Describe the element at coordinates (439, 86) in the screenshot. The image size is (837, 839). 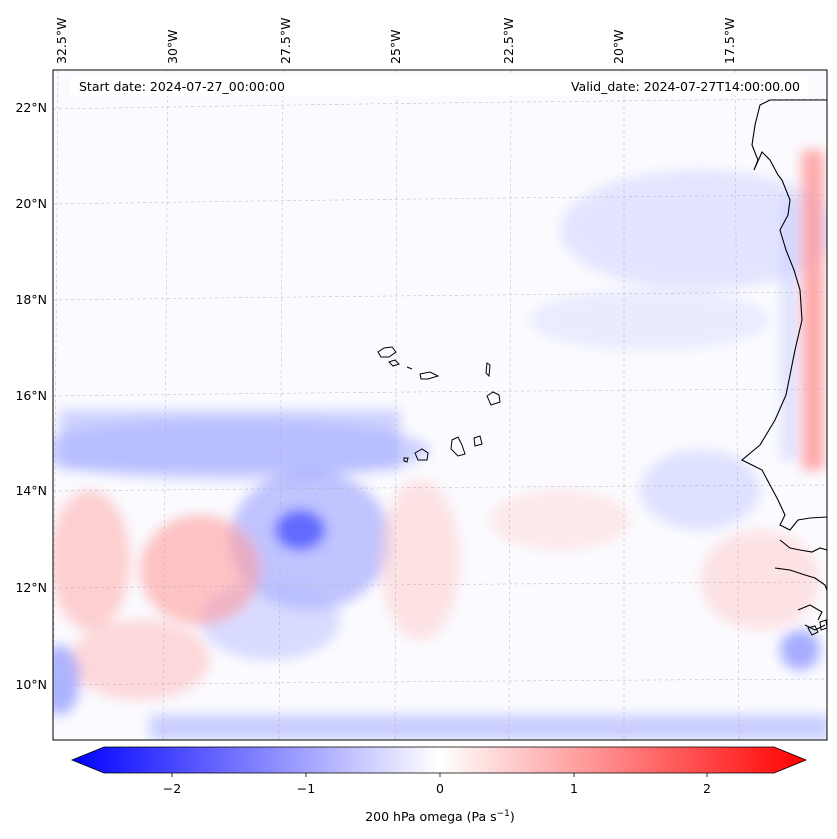
I see `date-header-band` at that location.